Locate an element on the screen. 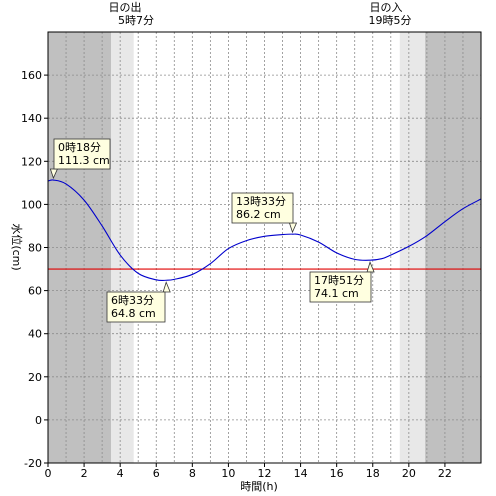 The height and width of the screenshot is (496, 496). annotation-level: 64.8 cm is located at coordinates (133, 313).